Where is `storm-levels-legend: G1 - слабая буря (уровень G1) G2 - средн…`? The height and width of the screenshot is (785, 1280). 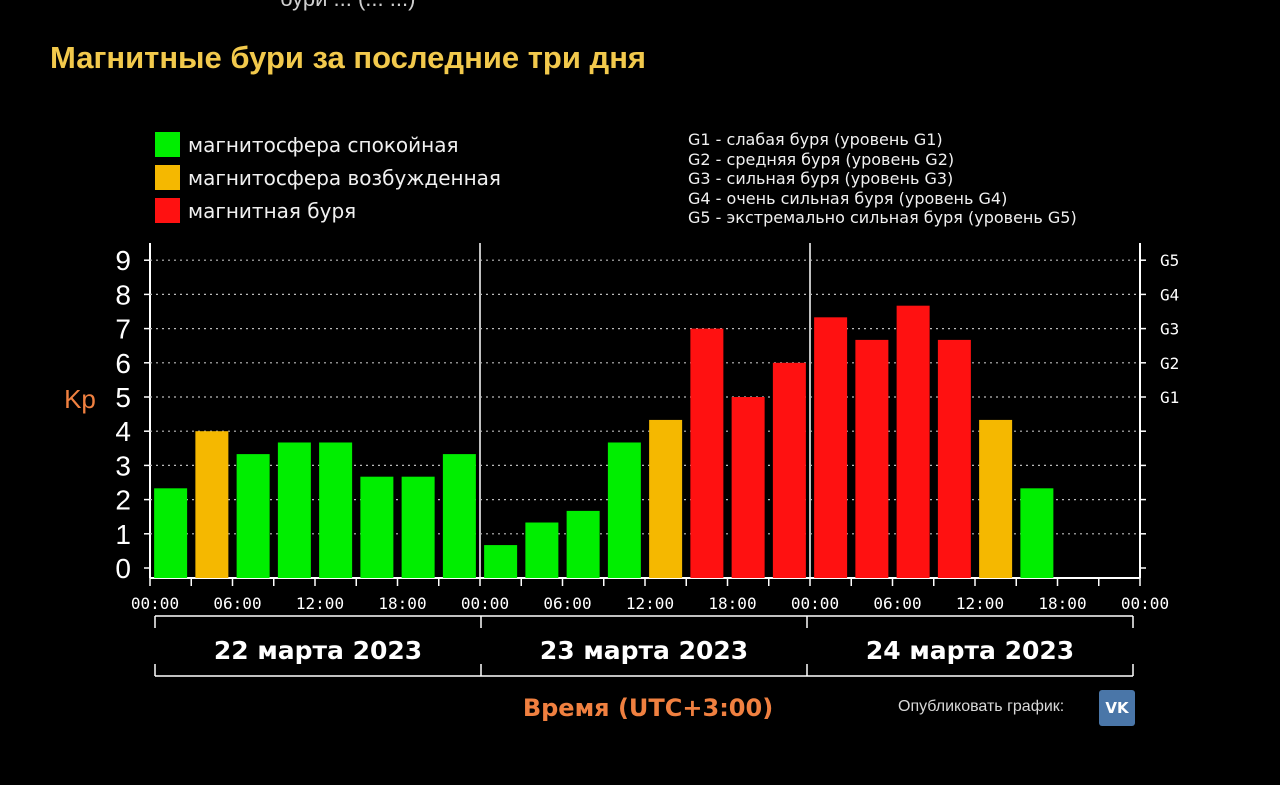
storm-levels-legend: G1 - слабая буря (уровень G1) G2 - средн… is located at coordinates (882, 179).